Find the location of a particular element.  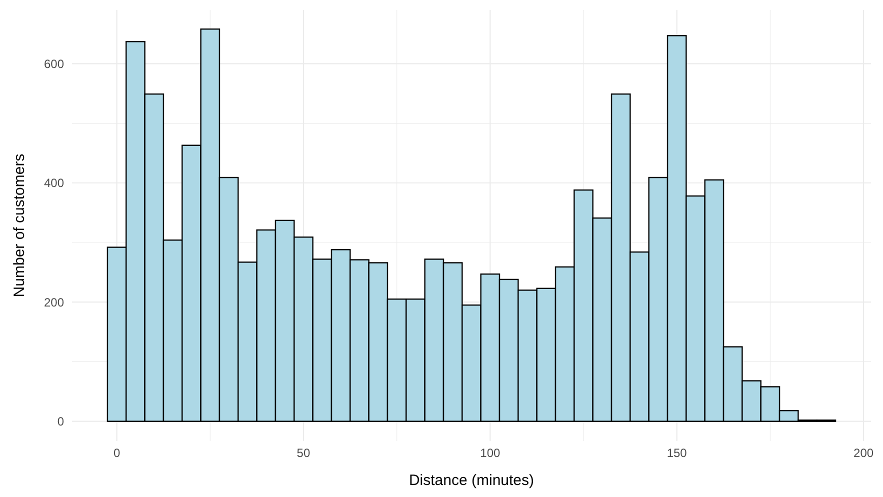

y-tick-label: 400 is located at coordinates (54, 183).